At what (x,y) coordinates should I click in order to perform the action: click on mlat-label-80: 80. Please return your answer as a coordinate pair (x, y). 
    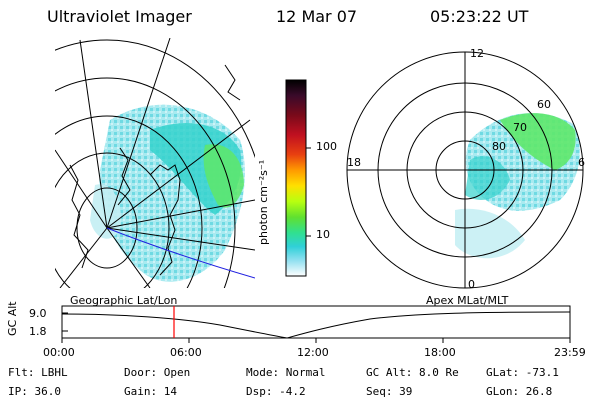
    Looking at the image, I should click on (499, 146).